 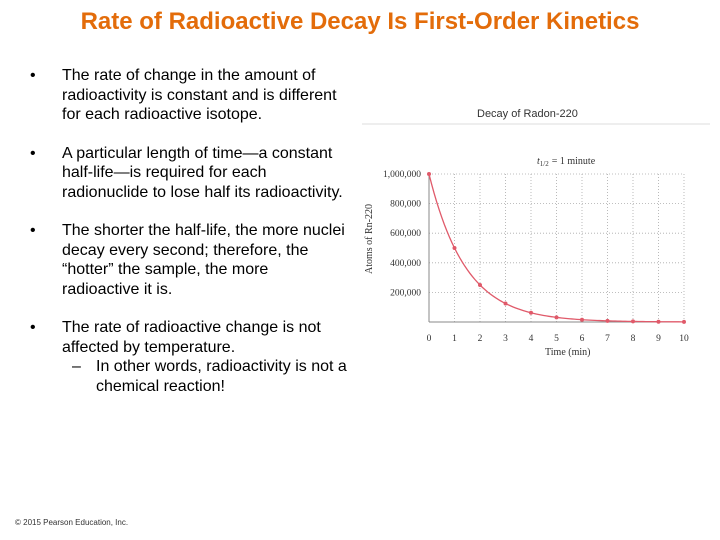 What do you see at coordinates (405, 293) in the screenshot?
I see `y-tick-label: 200,000` at bounding box center [405, 293].